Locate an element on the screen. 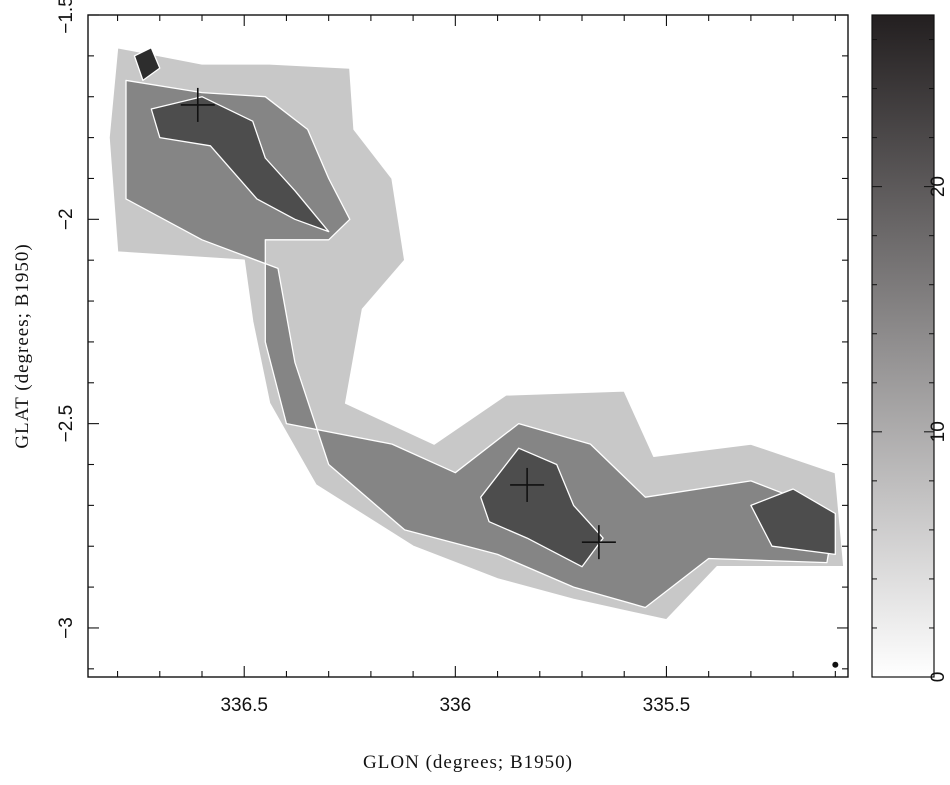 The width and height of the screenshot is (950, 785). colorbar-ticks: 0 10 20 is located at coordinates (910, 361).